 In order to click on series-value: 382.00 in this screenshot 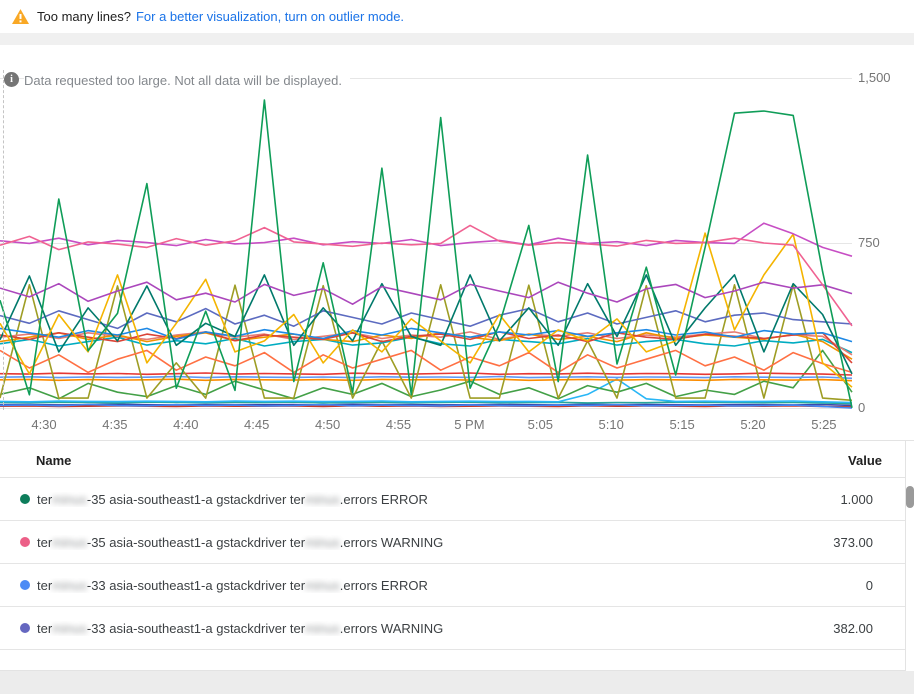, I will do `click(853, 628)`.